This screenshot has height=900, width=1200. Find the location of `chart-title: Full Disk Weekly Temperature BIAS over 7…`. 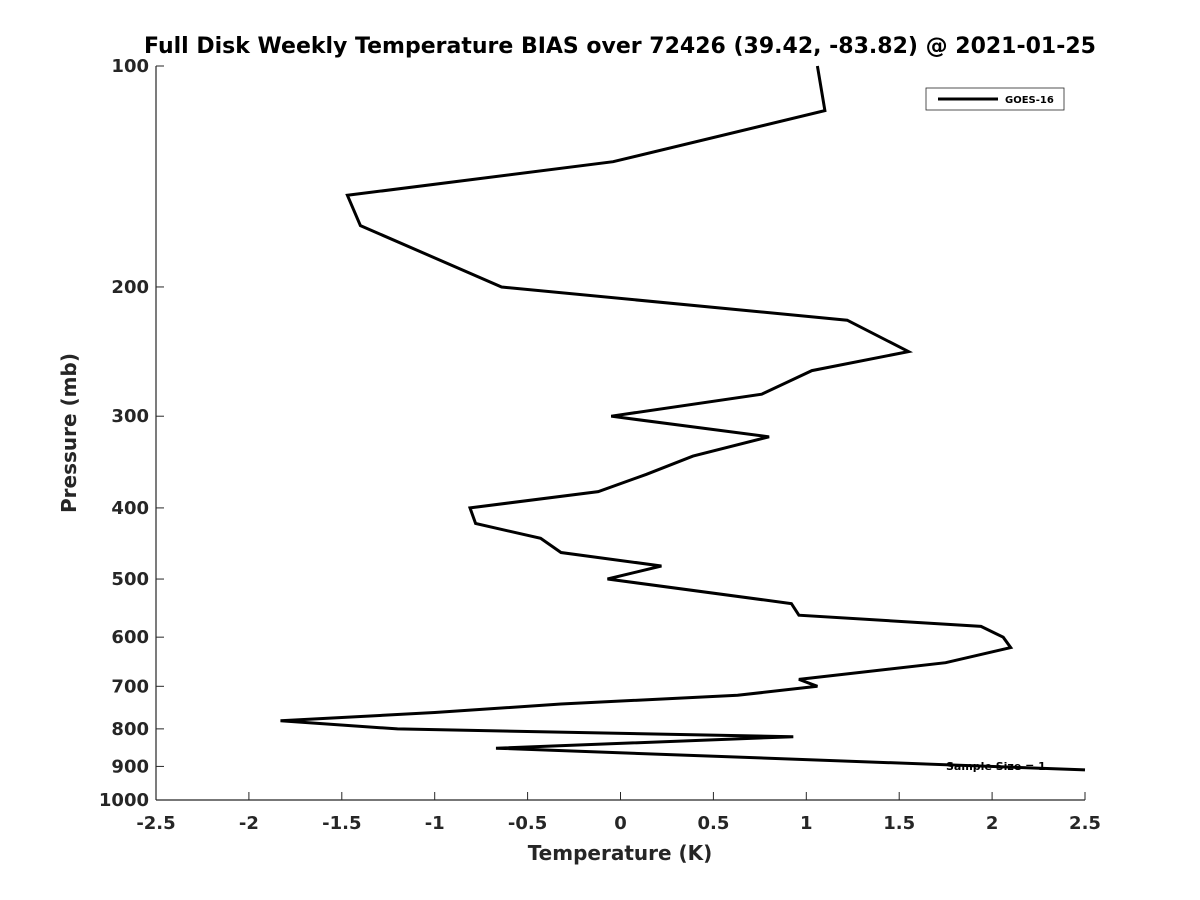

chart-title: Full Disk Weekly Temperature BIAS over 7… is located at coordinates (620, 46).